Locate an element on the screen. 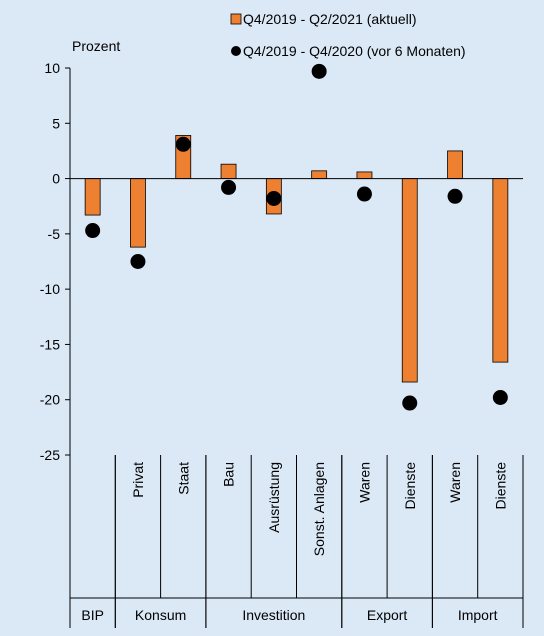 The width and height of the screenshot is (544, 636). y-axis: 10 5 0 -5 -10 -15 -20 -25 is located at coordinates (55, 344).